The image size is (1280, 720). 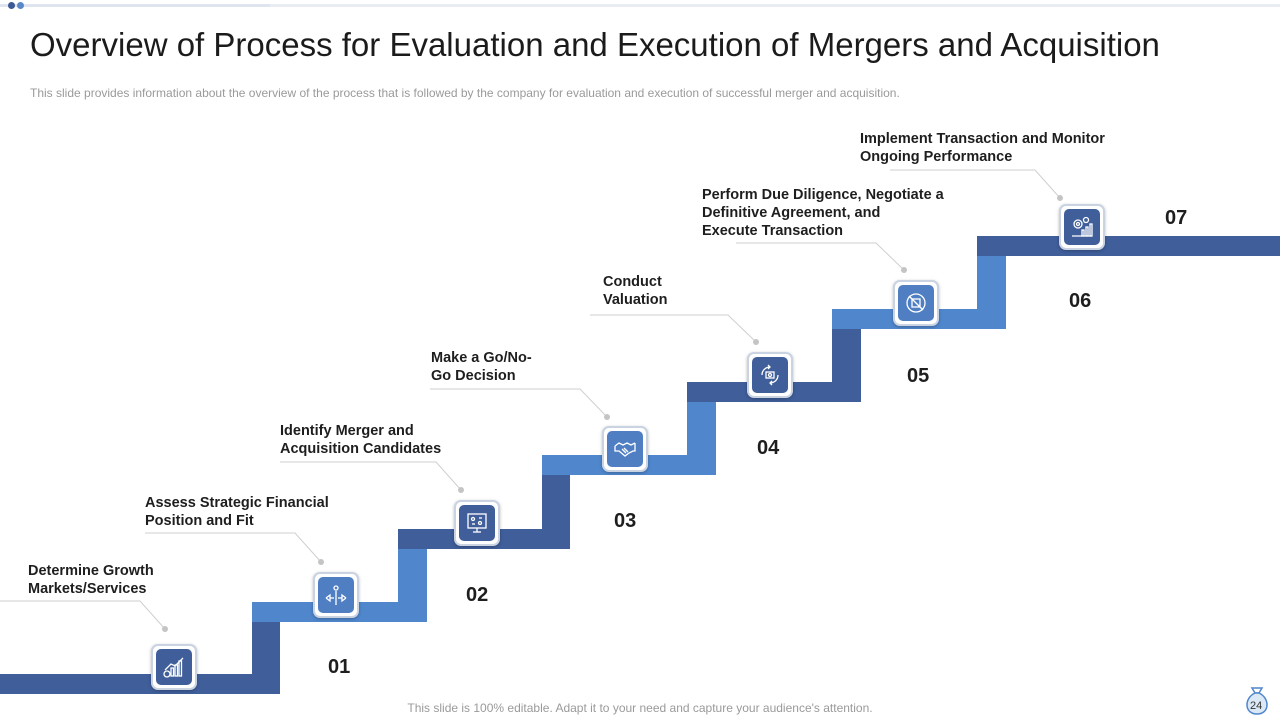 What do you see at coordinates (1176, 218) in the screenshot?
I see `step-number-7: 07` at bounding box center [1176, 218].